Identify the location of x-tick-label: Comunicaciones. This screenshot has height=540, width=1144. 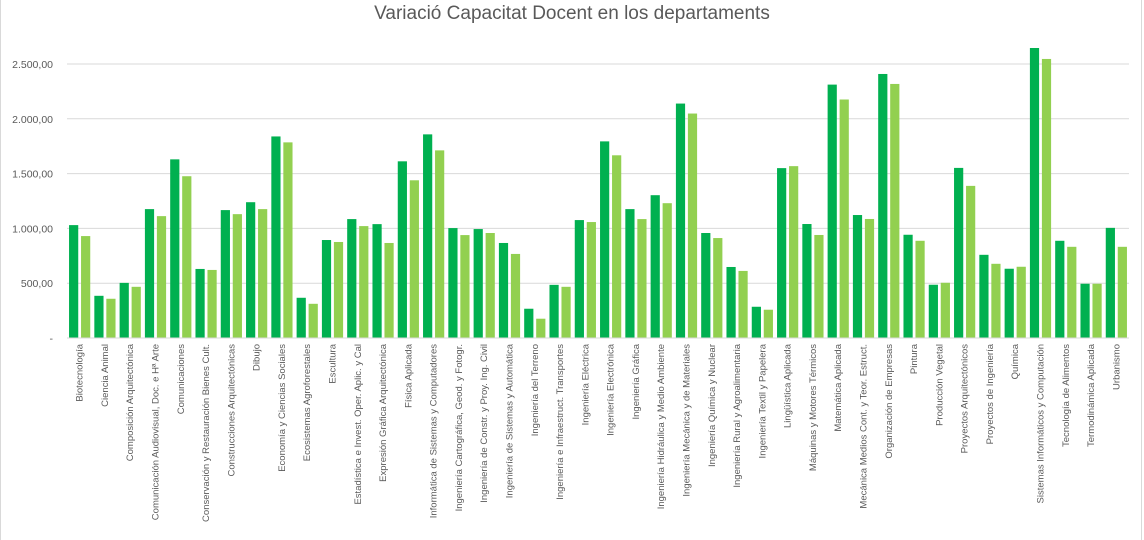
(181, 379).